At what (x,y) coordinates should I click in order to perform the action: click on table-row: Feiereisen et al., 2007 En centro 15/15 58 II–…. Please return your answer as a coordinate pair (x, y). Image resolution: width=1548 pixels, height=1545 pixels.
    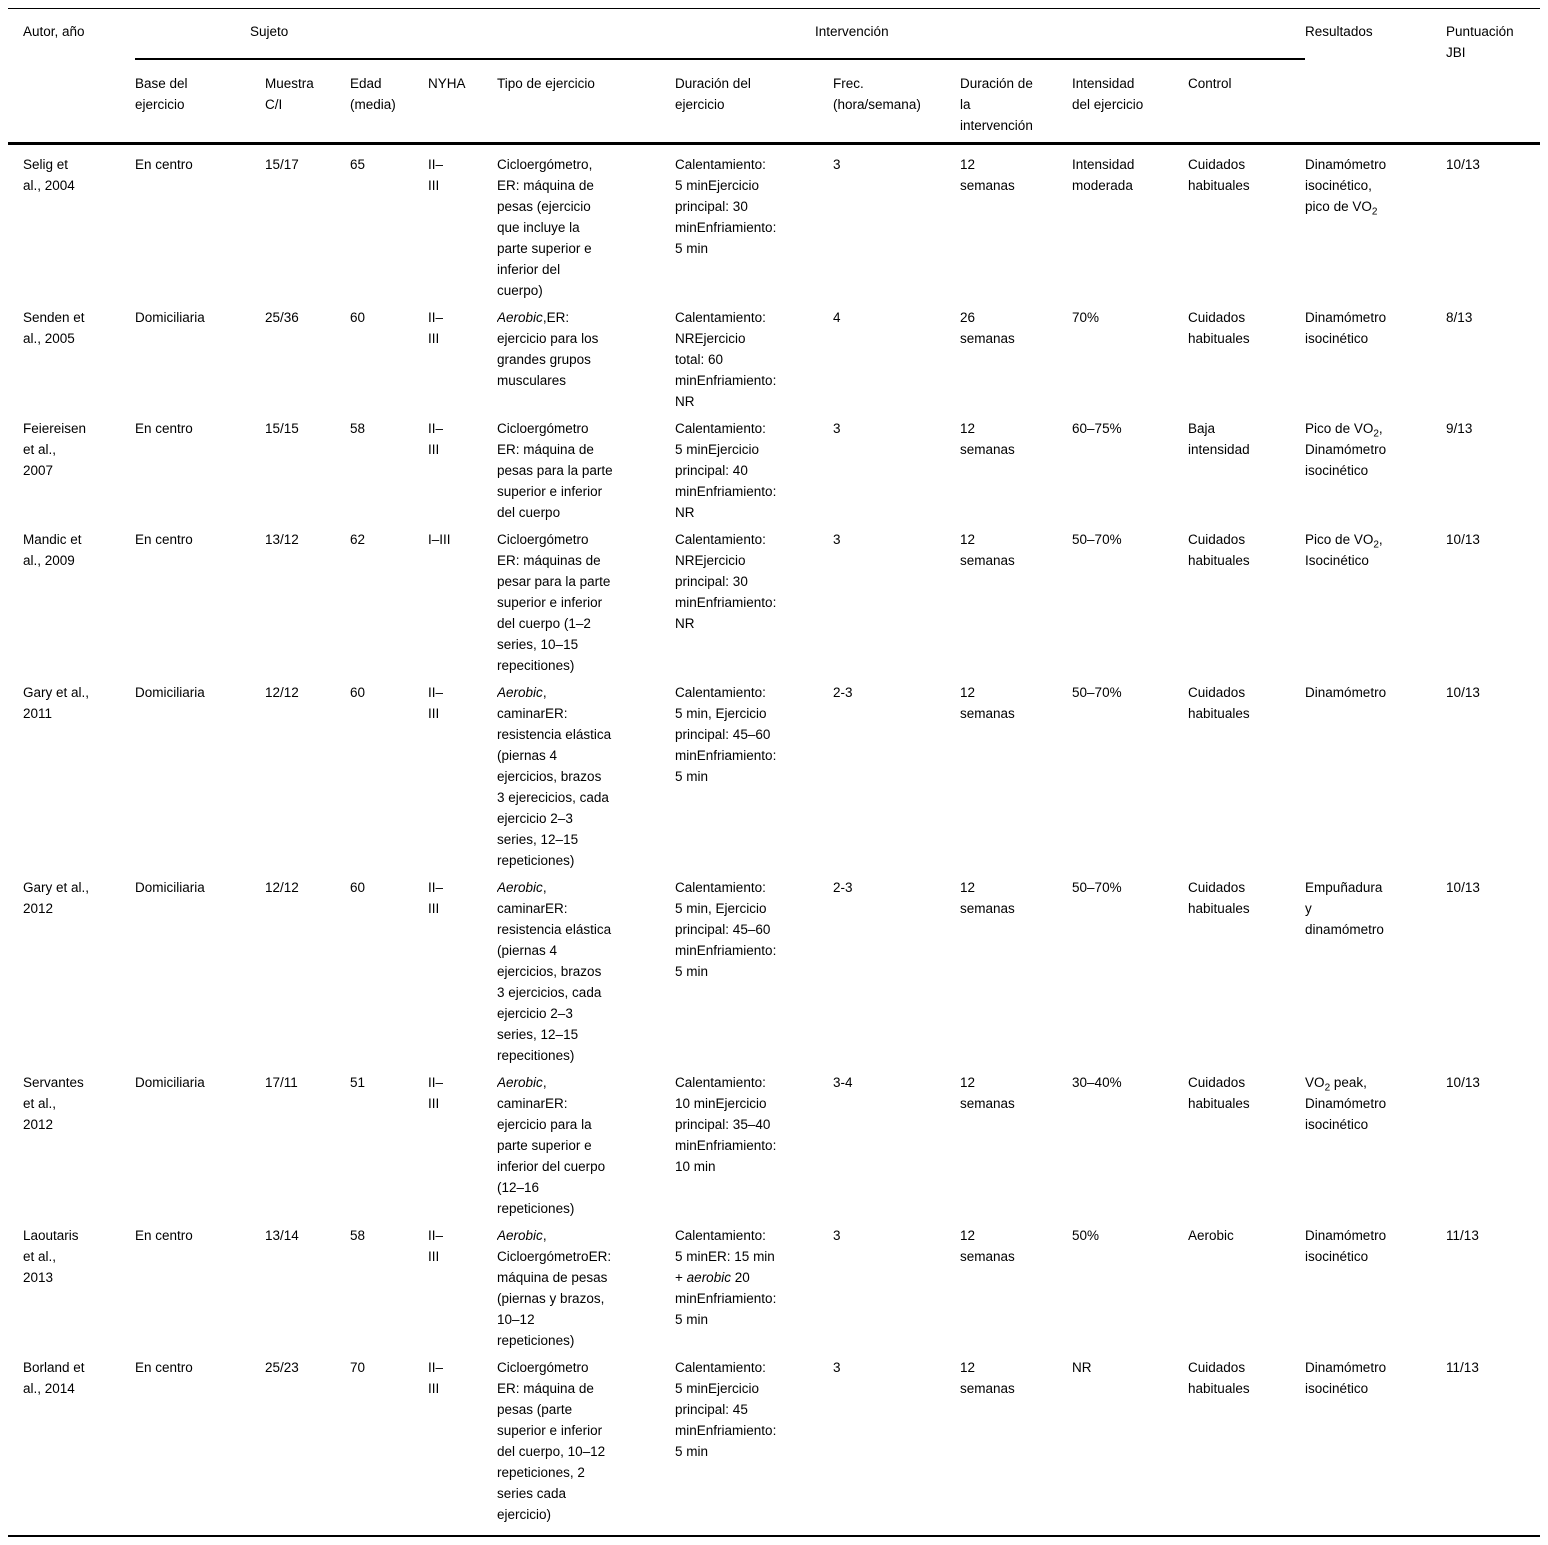
    Looking at the image, I should click on (774, 470).